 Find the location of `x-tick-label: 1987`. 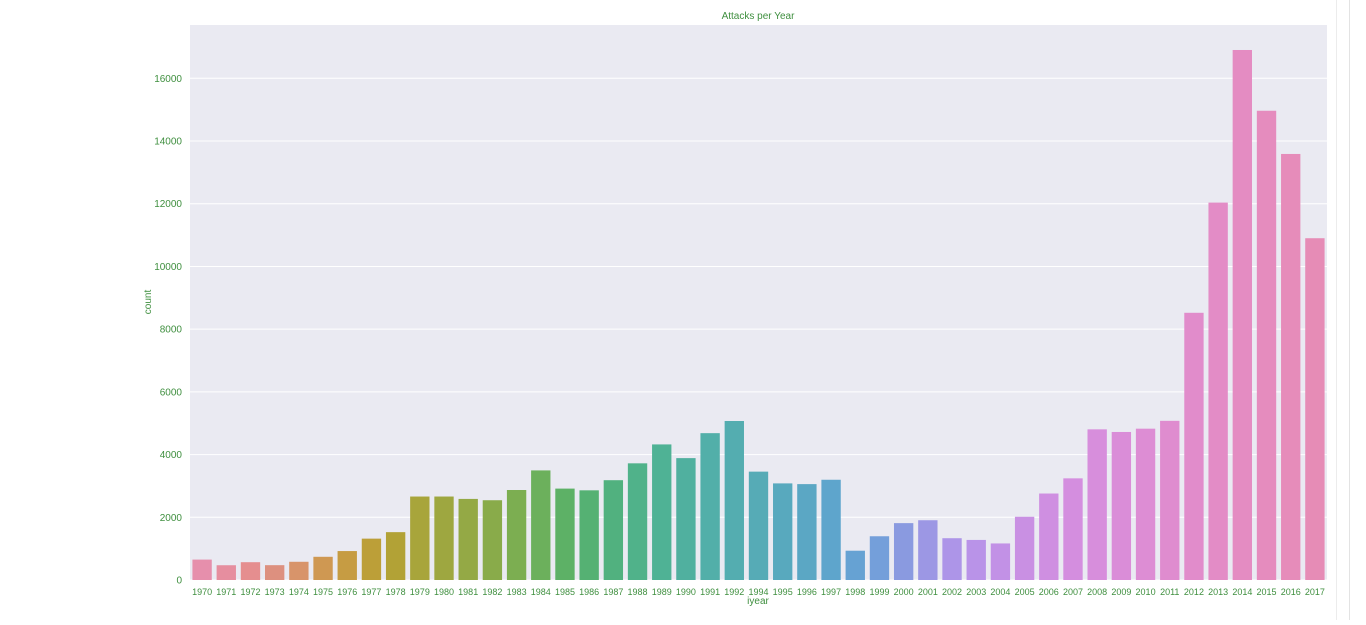

x-tick-label: 1987 is located at coordinates (613, 592).